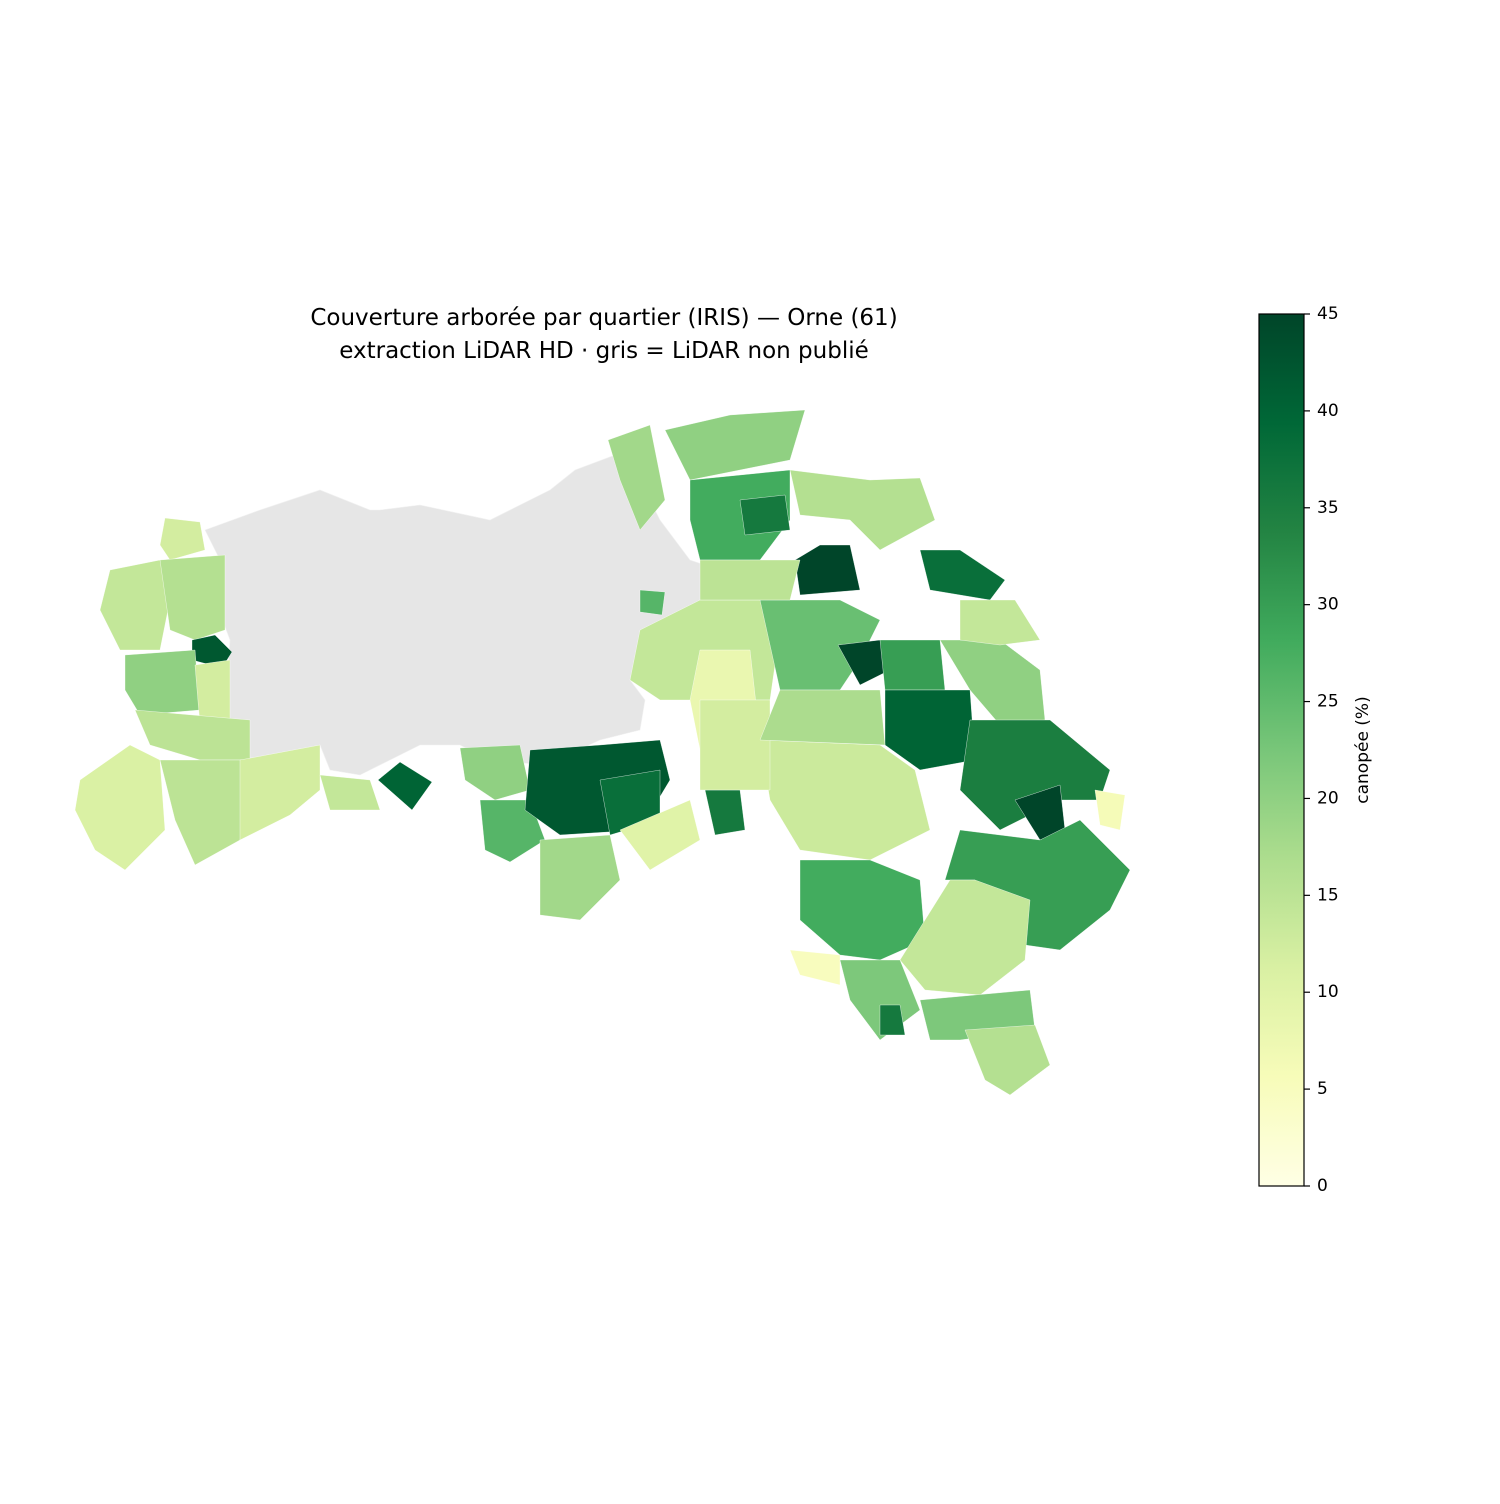 The height and width of the screenshot is (1504, 1500). I want to click on colorbar-tick-label: 15, so click(1328, 895).